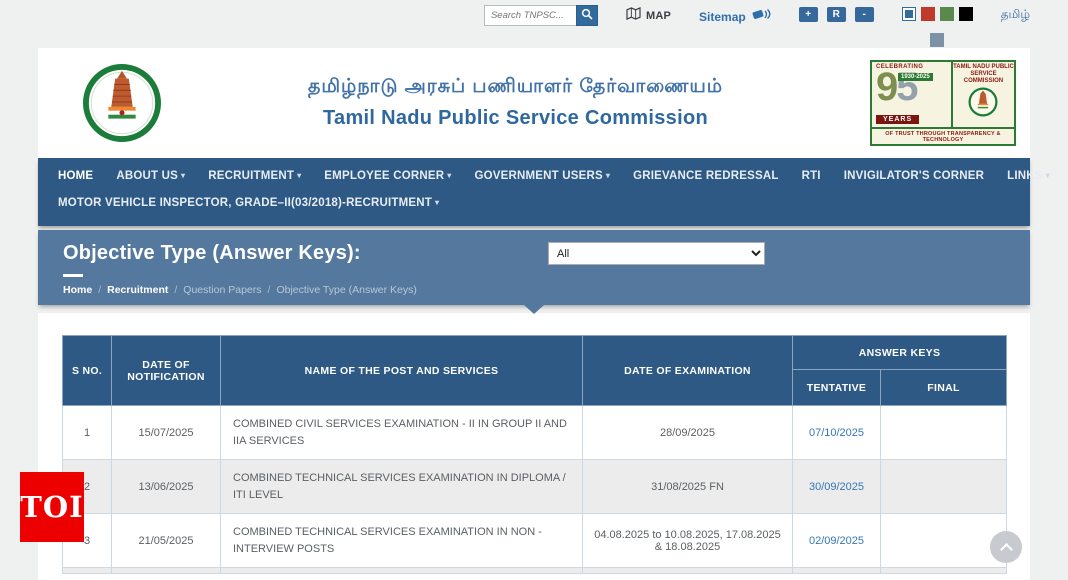  I want to click on filter-select: All, so click(656, 253).